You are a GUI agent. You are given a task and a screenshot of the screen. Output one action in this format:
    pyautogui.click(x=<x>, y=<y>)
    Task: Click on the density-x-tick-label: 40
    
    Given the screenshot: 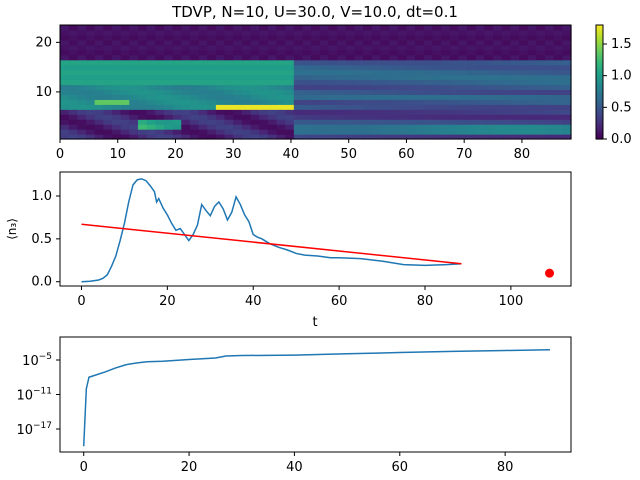 What is the action you would take?
    pyautogui.click(x=253, y=301)
    